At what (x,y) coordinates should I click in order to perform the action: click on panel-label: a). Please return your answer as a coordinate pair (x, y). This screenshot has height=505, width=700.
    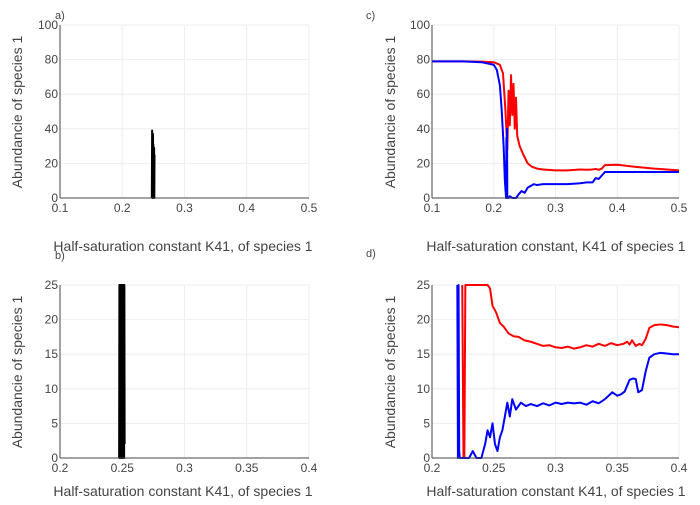
    Looking at the image, I should click on (60, 16).